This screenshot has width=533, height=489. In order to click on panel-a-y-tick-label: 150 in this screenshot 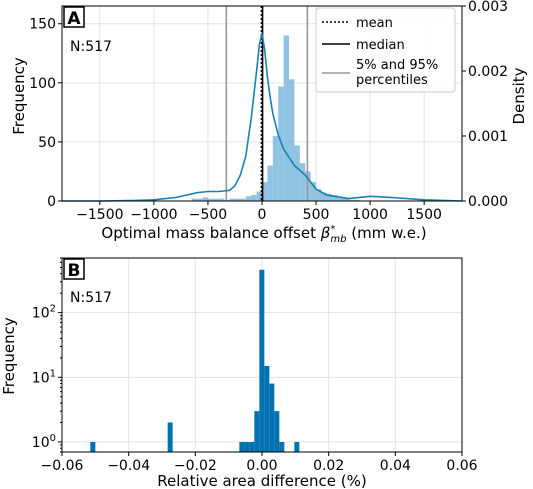, I will do `click(42, 25)`.